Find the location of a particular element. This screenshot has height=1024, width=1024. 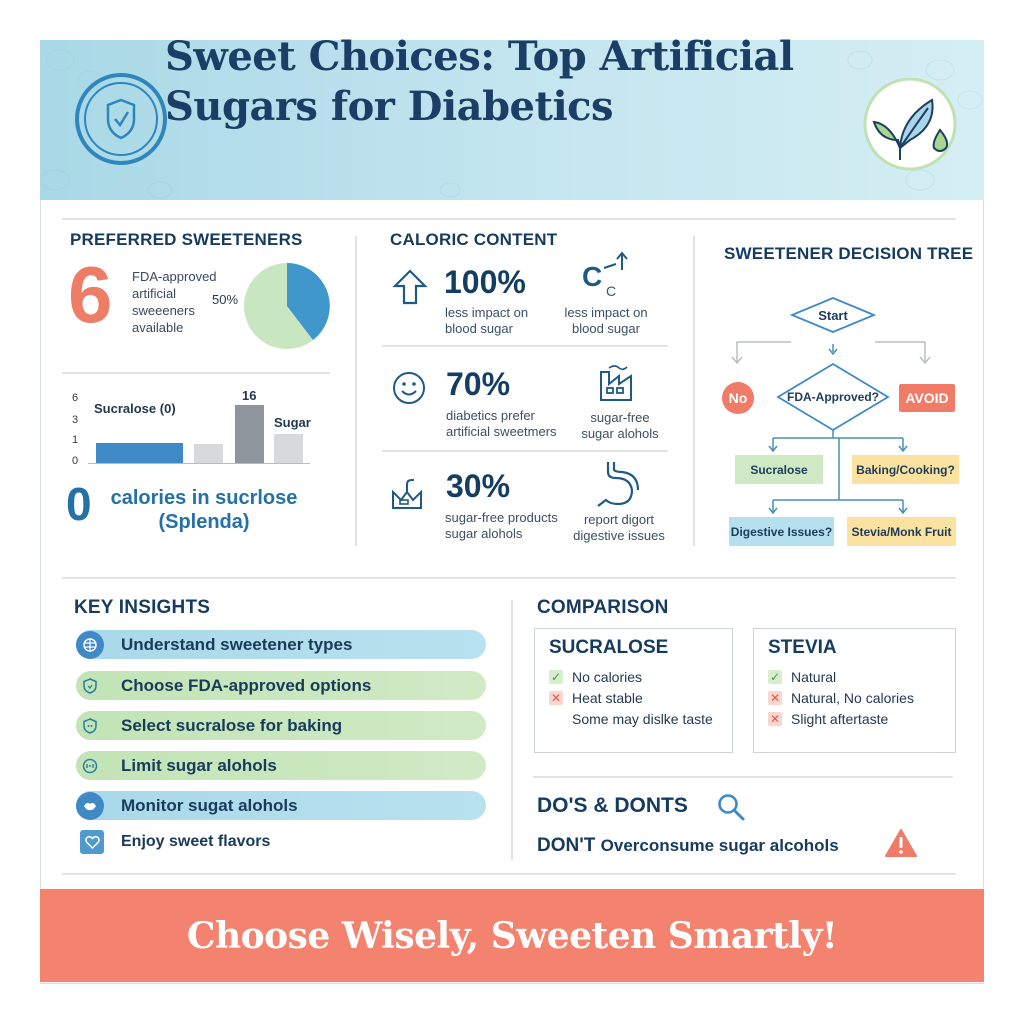

zero-number: 0 is located at coordinates (79, 504).